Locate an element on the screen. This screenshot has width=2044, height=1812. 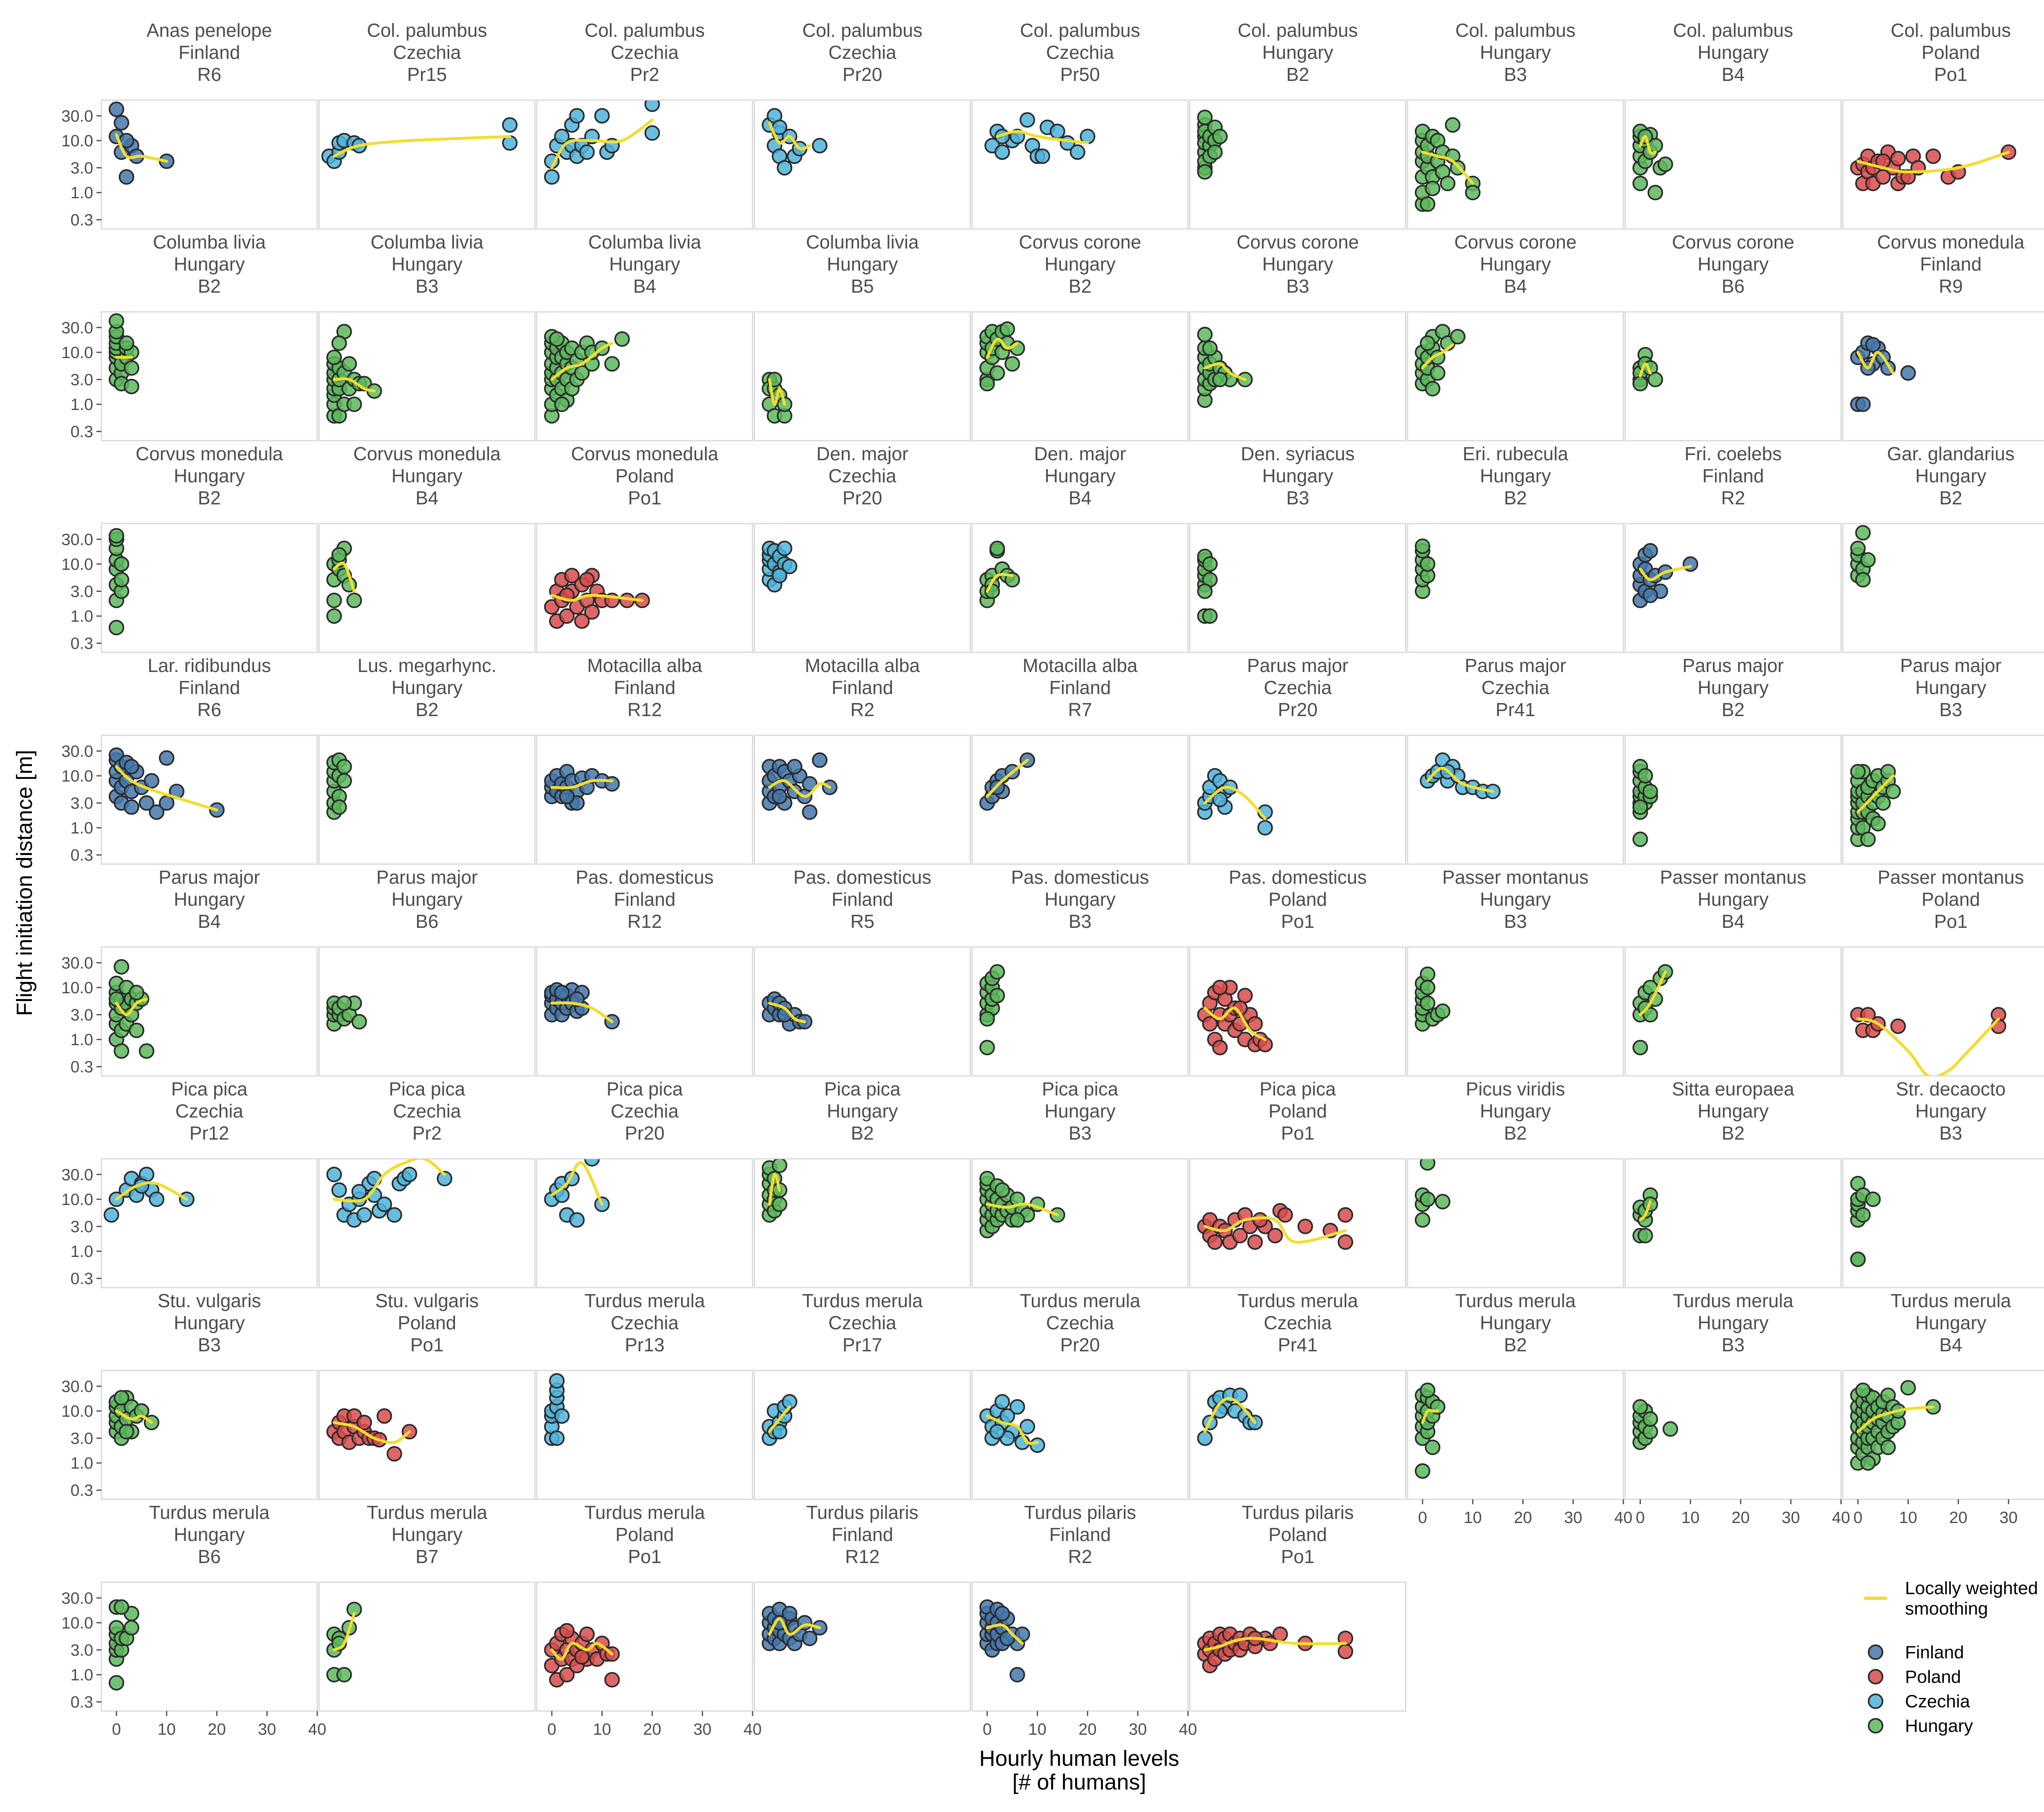
x-axis-title-line: [# of humans] is located at coordinates (1079, 1782).